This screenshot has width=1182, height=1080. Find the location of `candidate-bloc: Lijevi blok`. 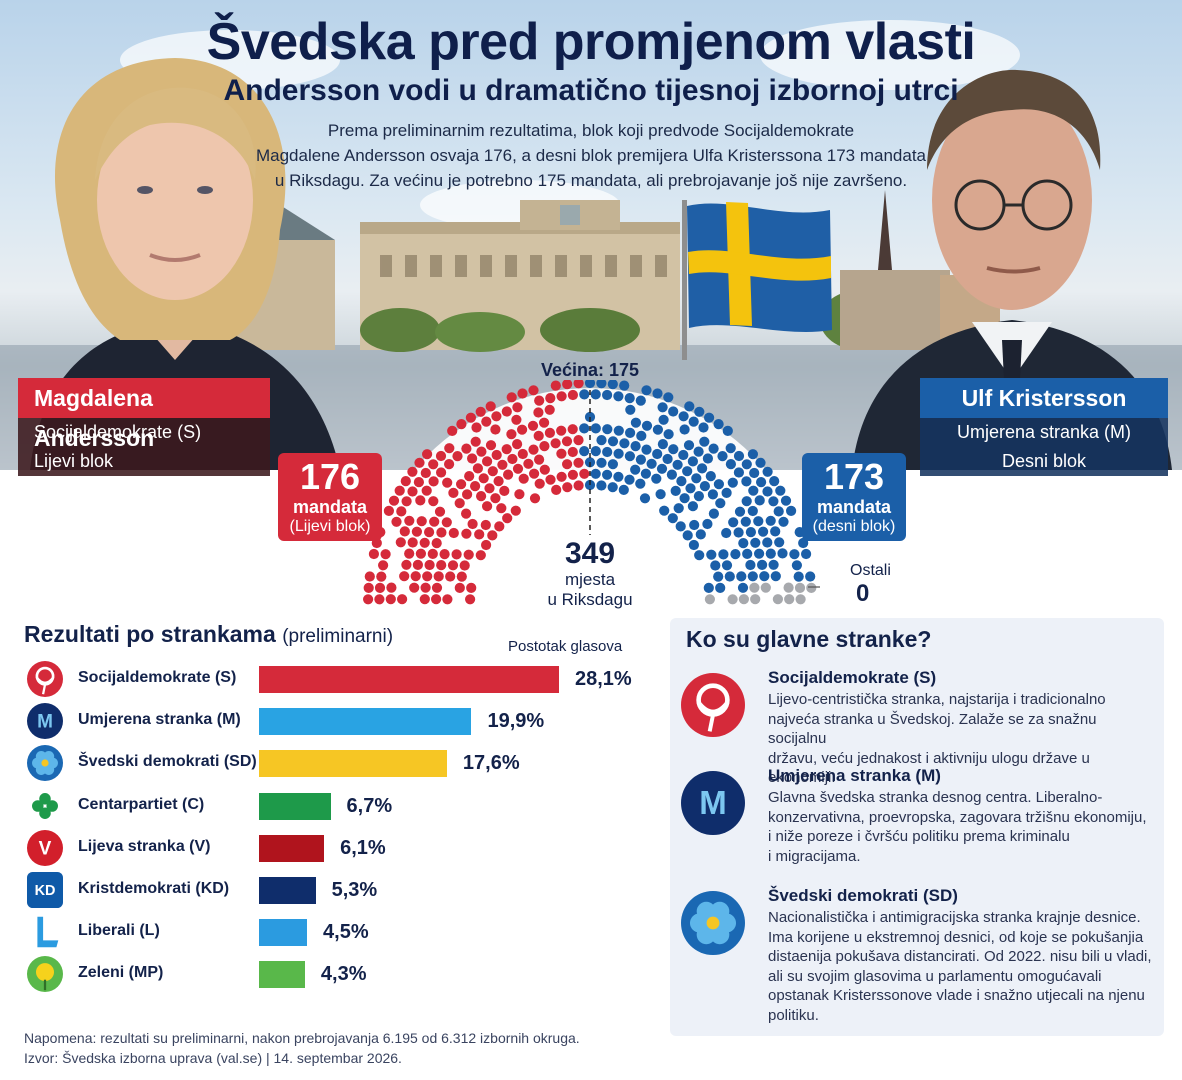

candidate-bloc: Lijevi blok is located at coordinates (144, 461).